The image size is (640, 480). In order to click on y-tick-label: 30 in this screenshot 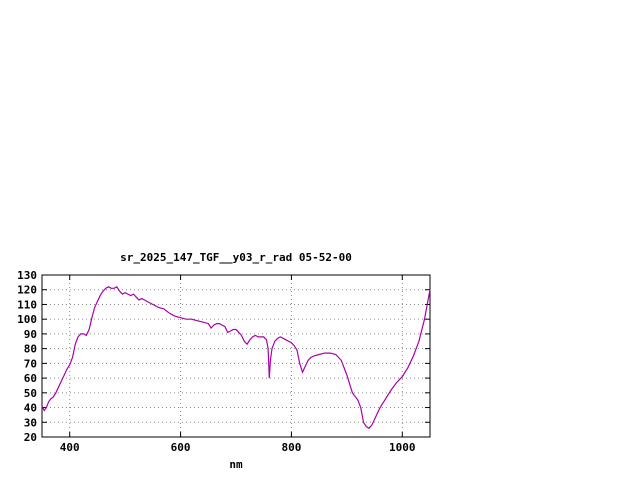, I will do `click(30, 422)`.